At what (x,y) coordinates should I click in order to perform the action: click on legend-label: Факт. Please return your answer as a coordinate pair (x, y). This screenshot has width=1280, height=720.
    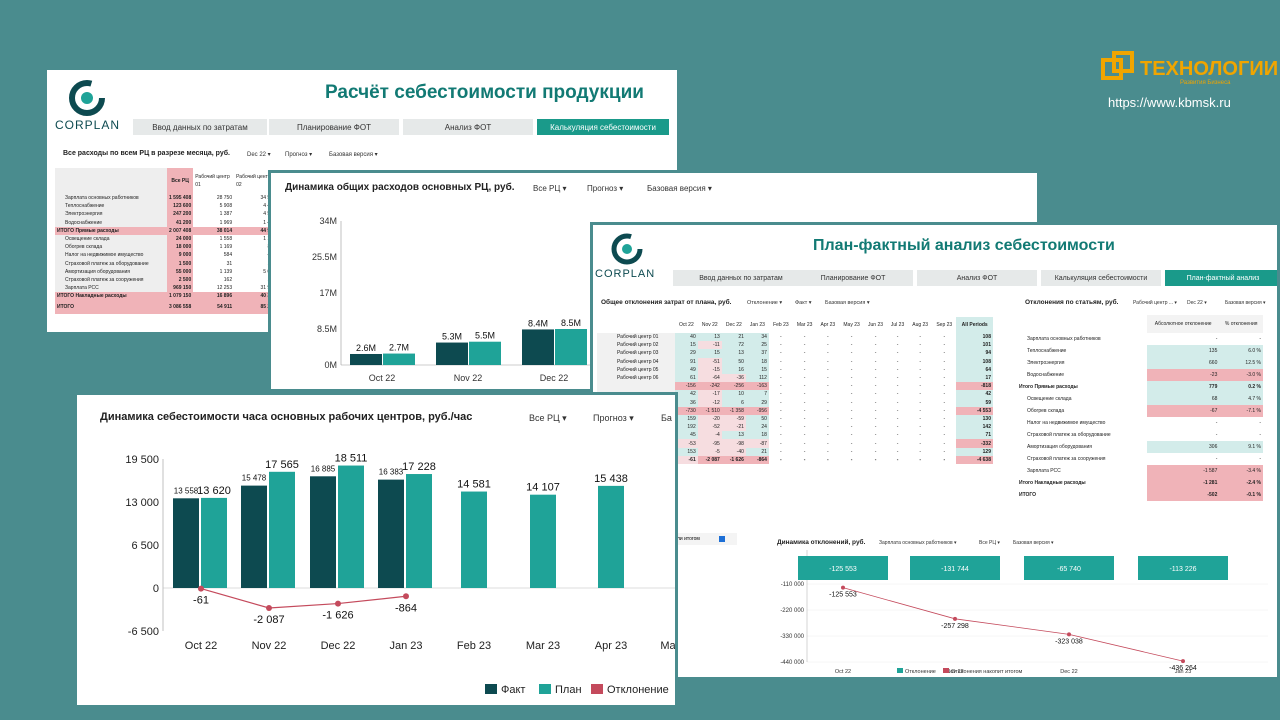
    Looking at the image, I should click on (513, 690).